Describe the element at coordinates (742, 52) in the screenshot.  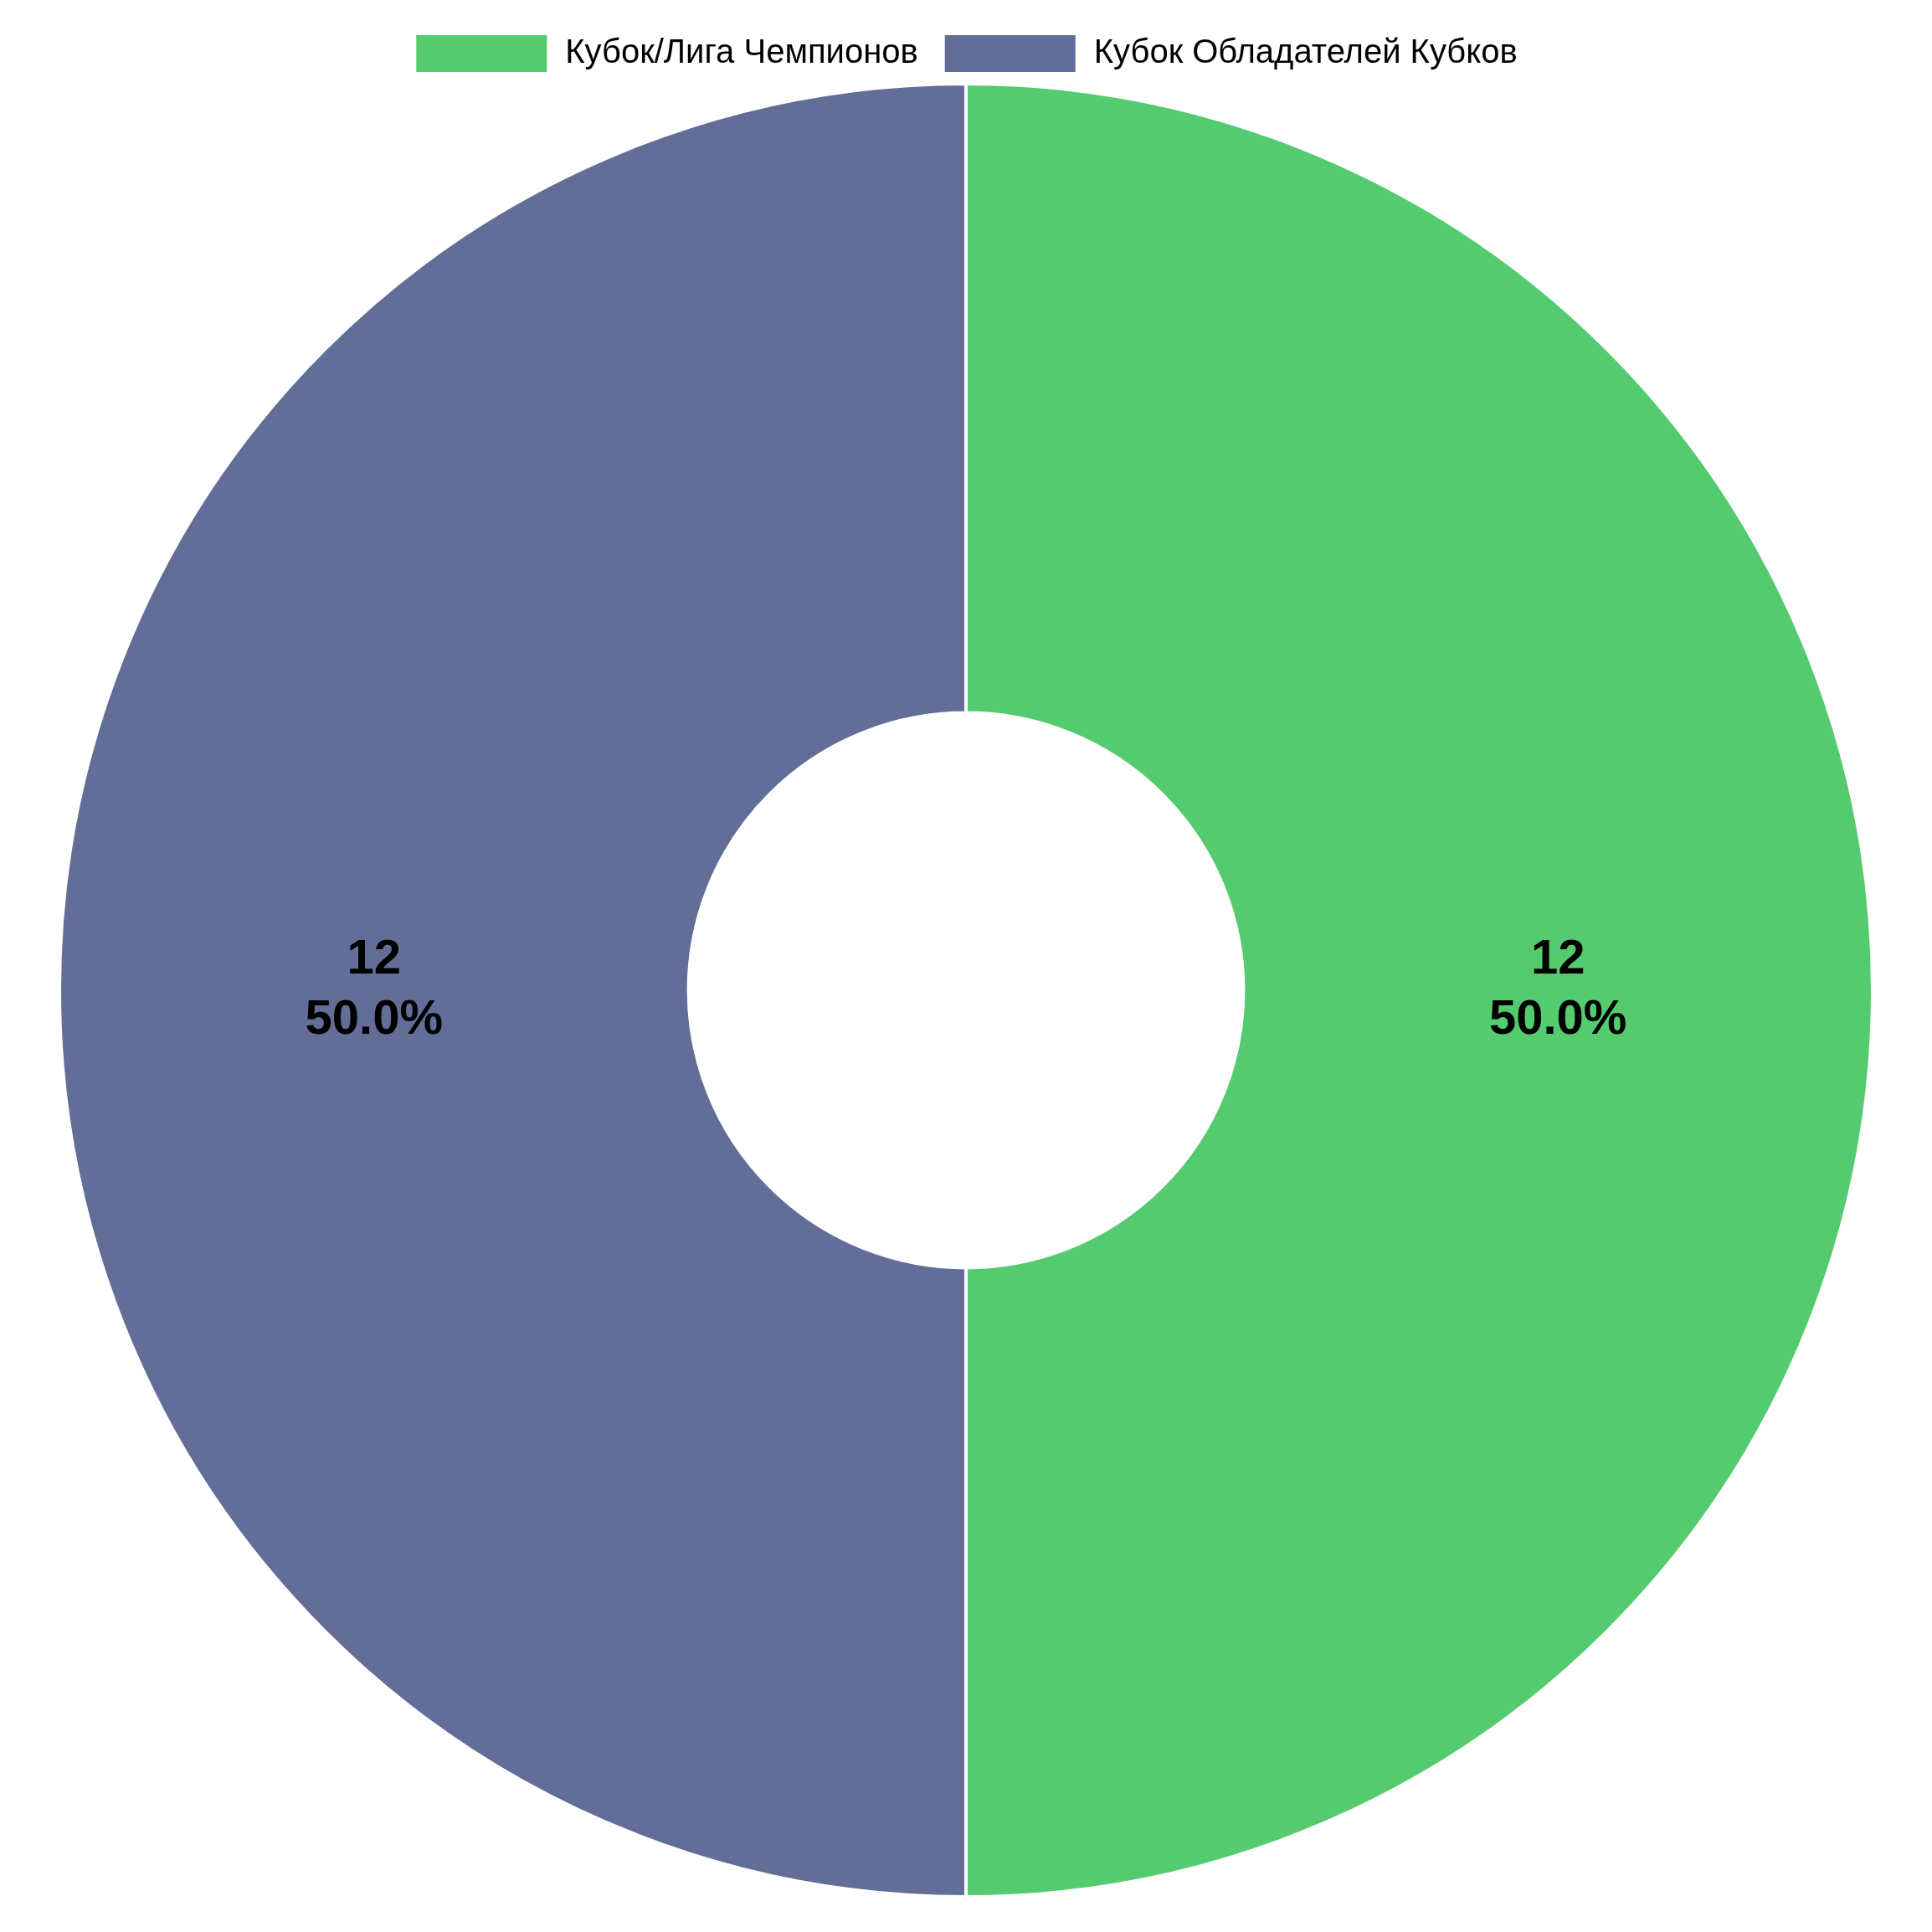
I see `legend-label: Кубок/Лига Чемпионов` at that location.